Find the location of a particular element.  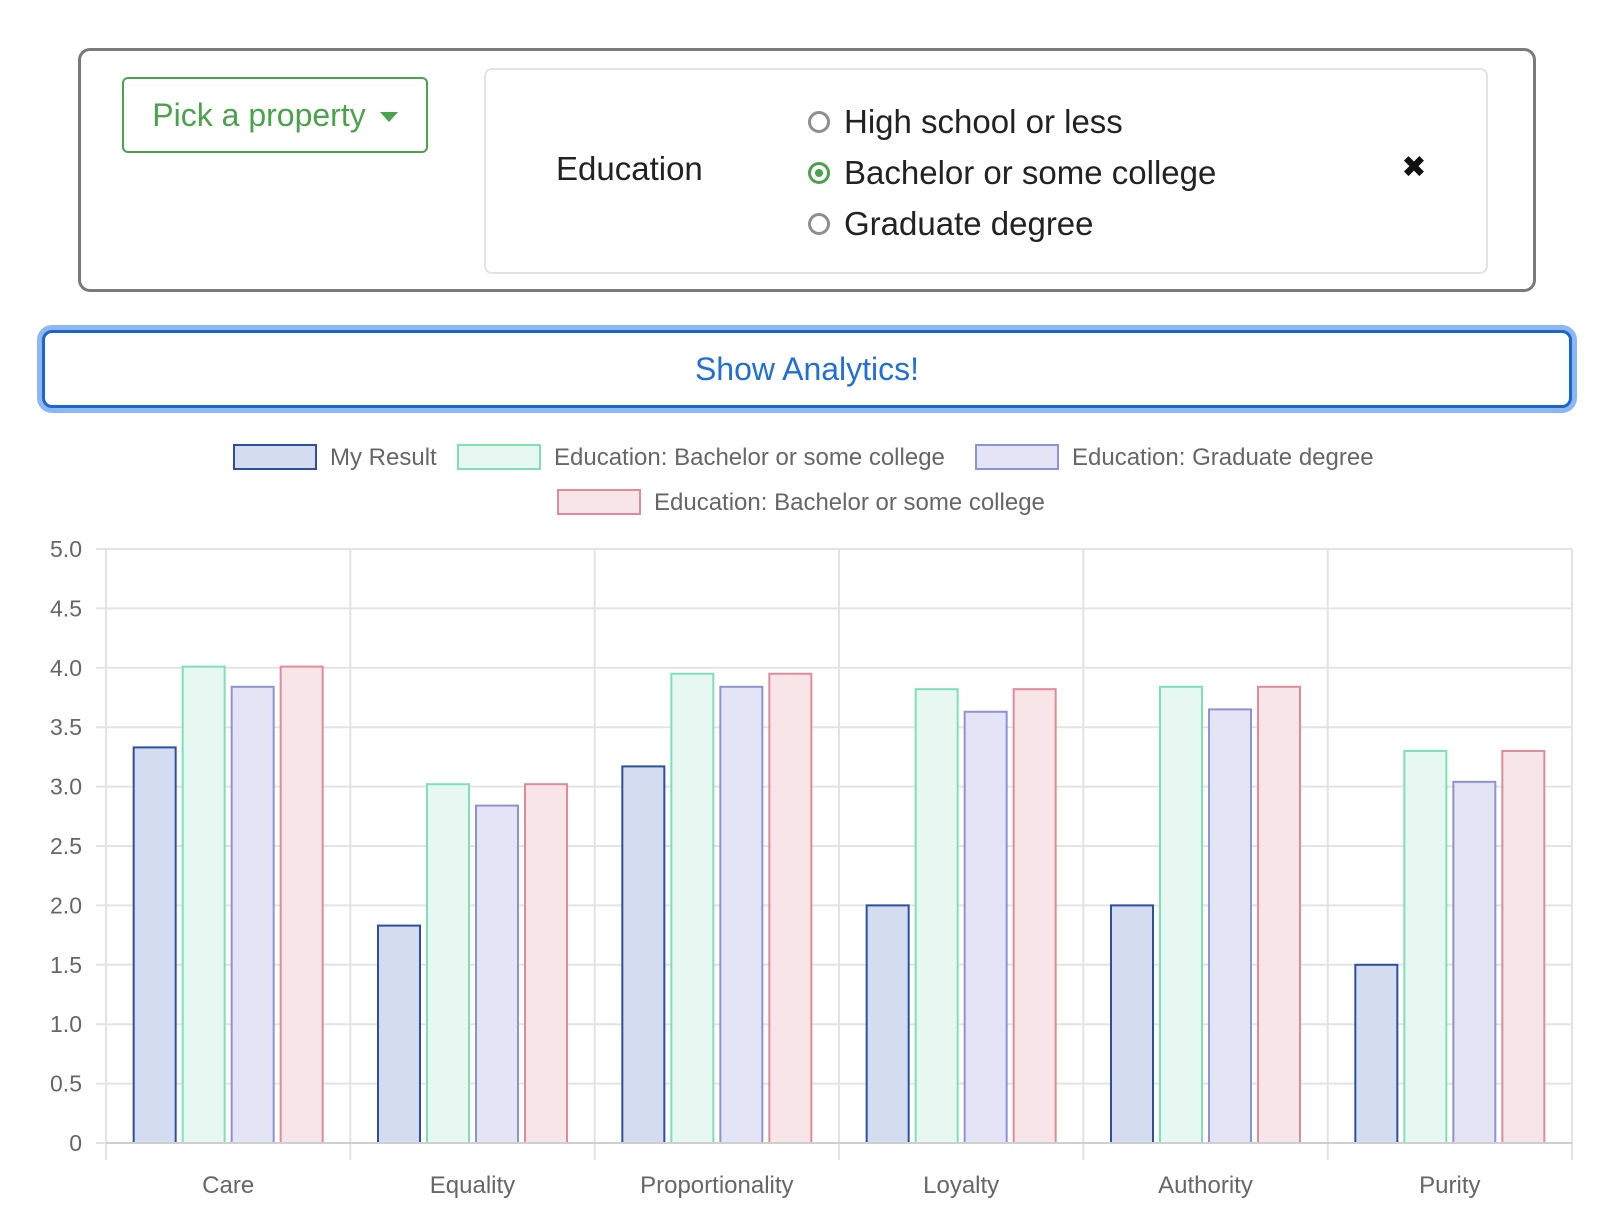

radio-option-label: High school or less is located at coordinates (983, 121).